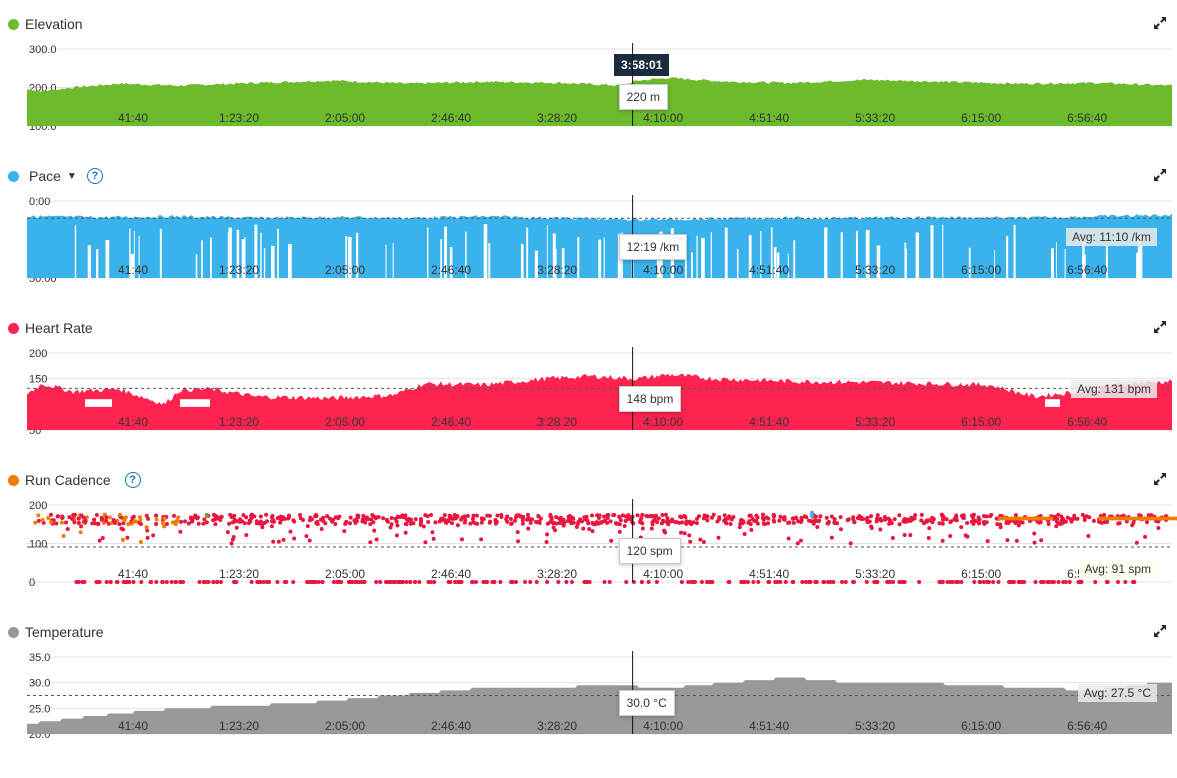 This screenshot has height=778, width=1177. I want to click on x-tick-label: 2:05:00, so click(345, 118).